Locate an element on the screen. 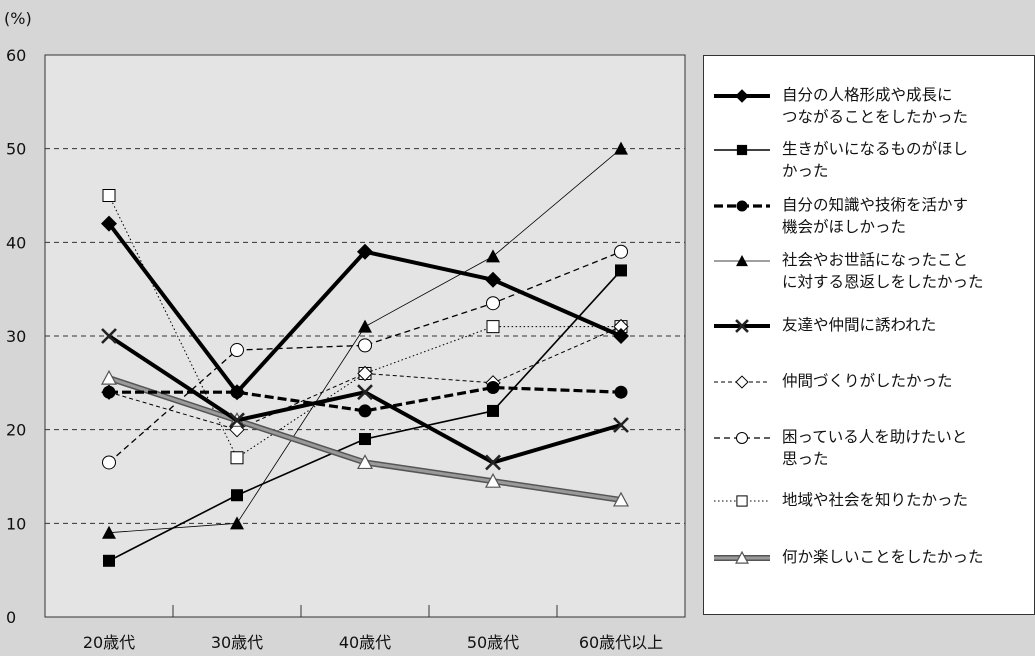 The image size is (1035, 656). legend-label: 仲間づくりがしたかった is located at coordinates (867, 381).